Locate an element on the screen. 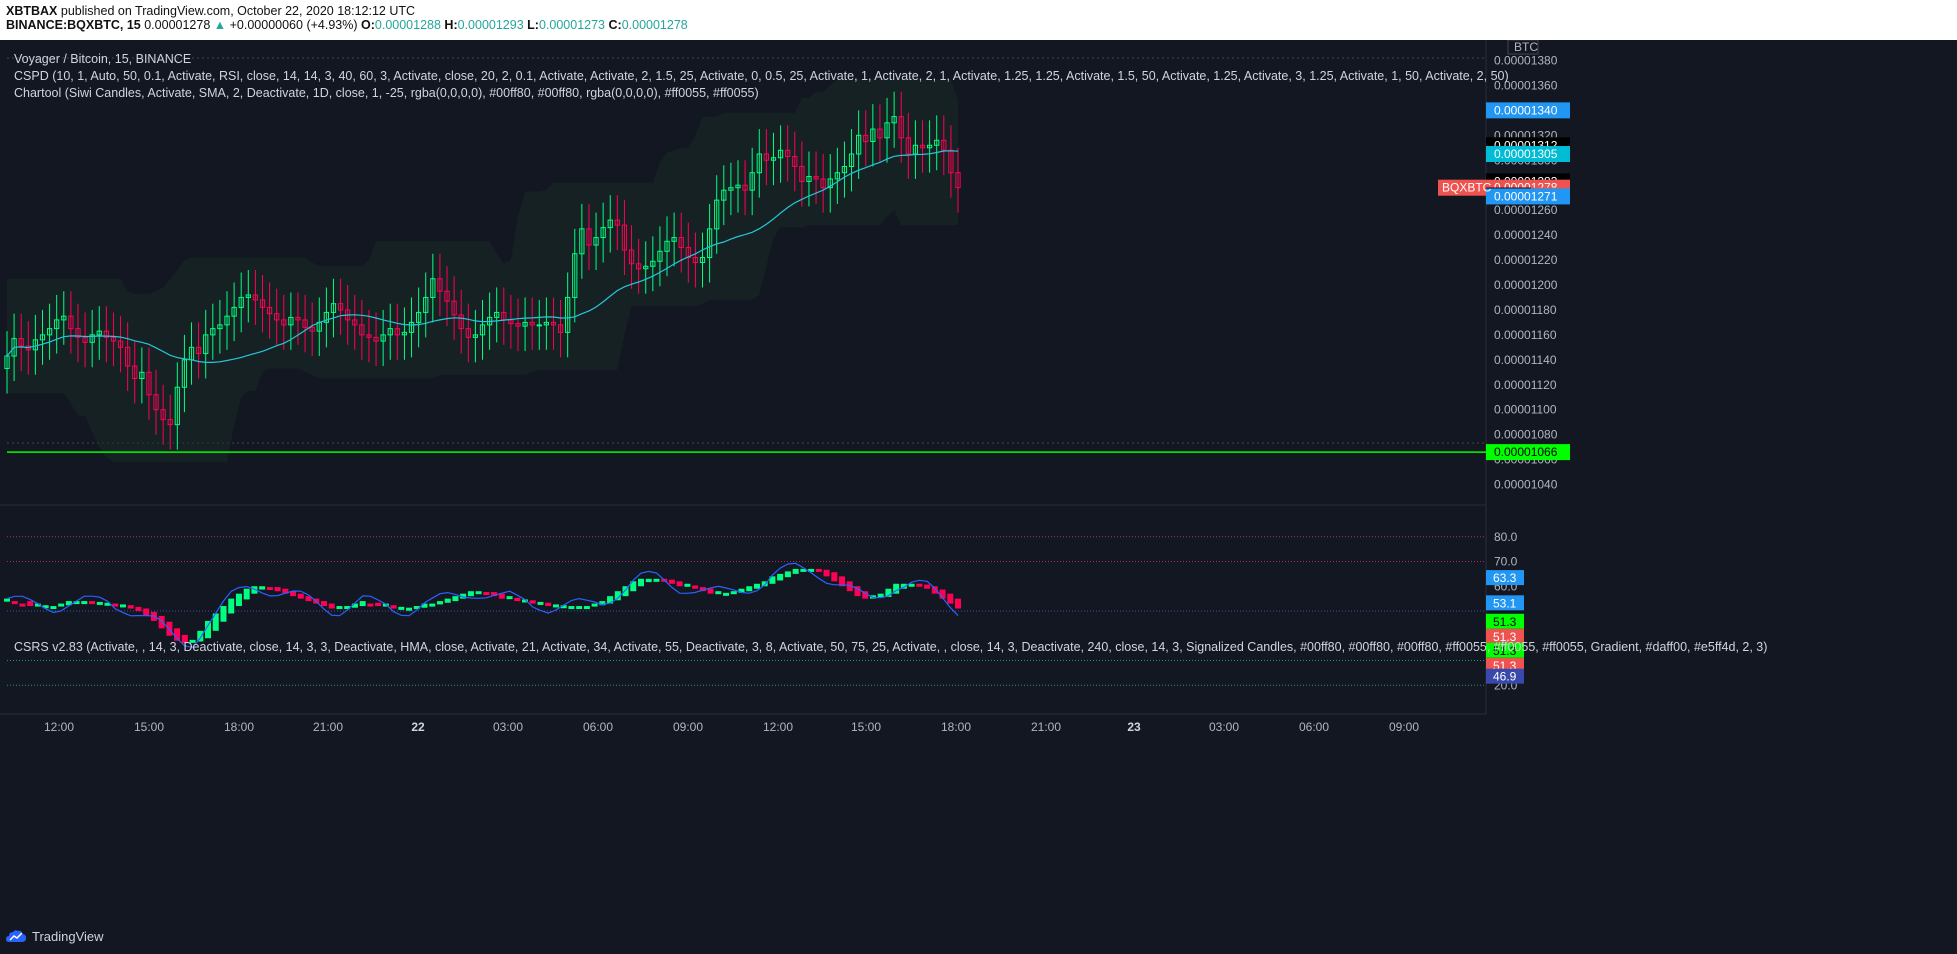  time-tick-label: 06:00 is located at coordinates (1314, 727).